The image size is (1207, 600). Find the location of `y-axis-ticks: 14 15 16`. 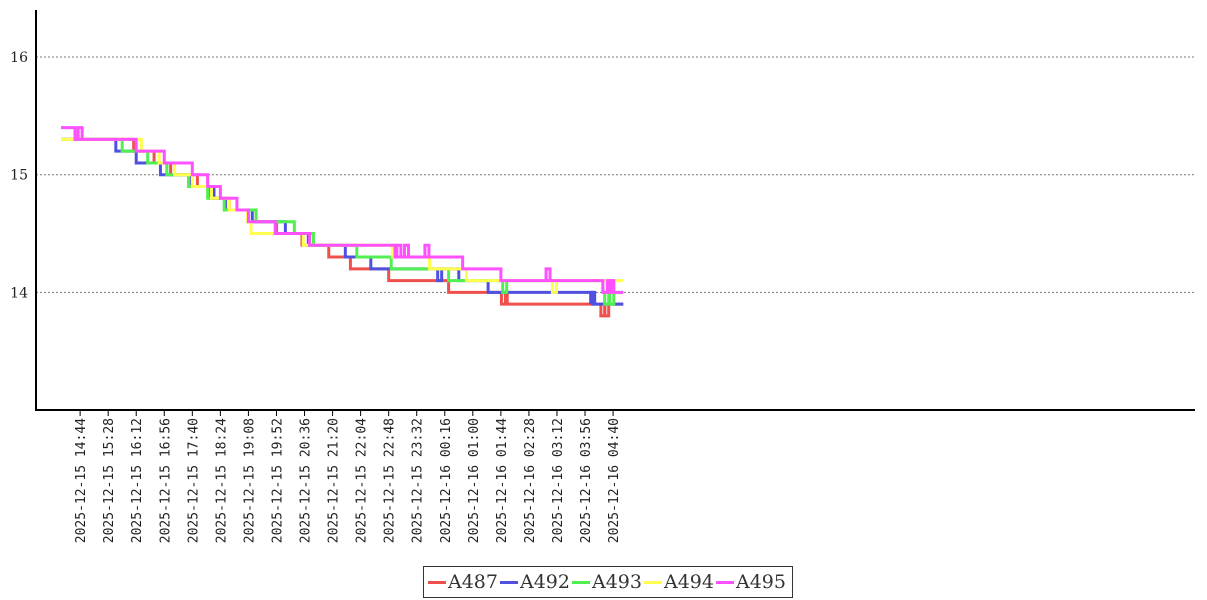

y-axis-ticks: 14 15 16 is located at coordinates (19, 175).